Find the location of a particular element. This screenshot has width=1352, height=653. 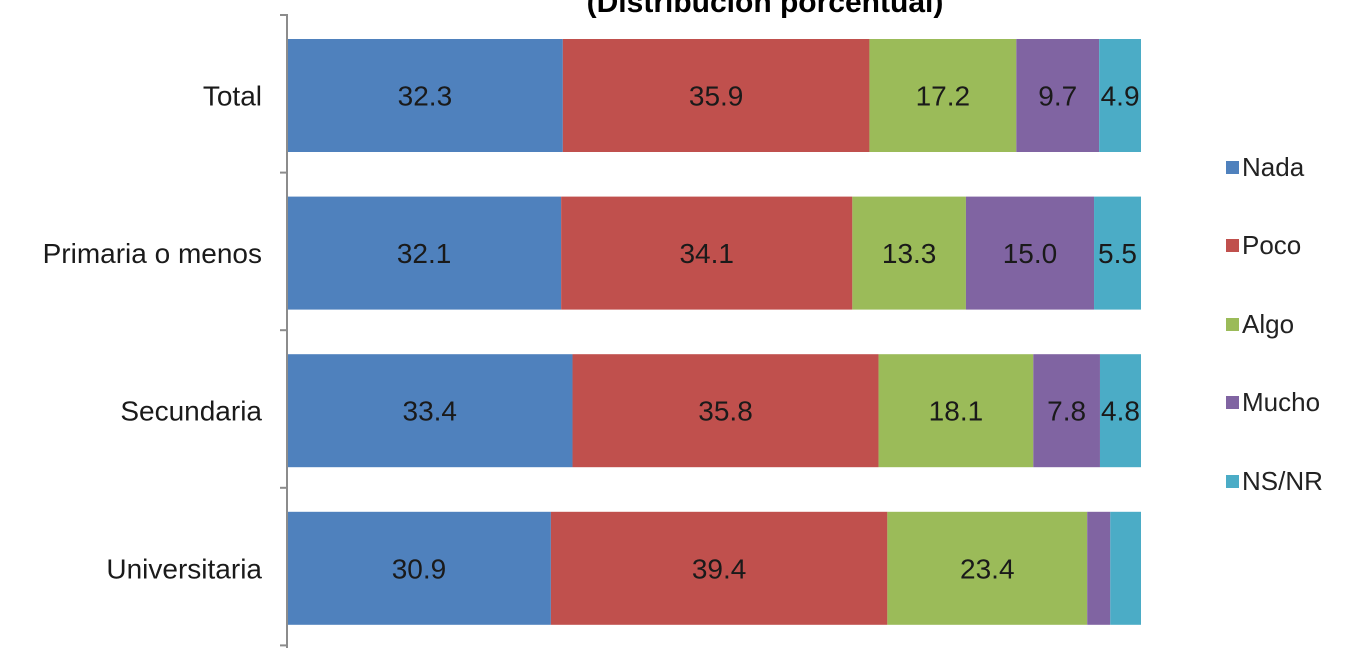

data-label: 32.1 is located at coordinates (424, 253).